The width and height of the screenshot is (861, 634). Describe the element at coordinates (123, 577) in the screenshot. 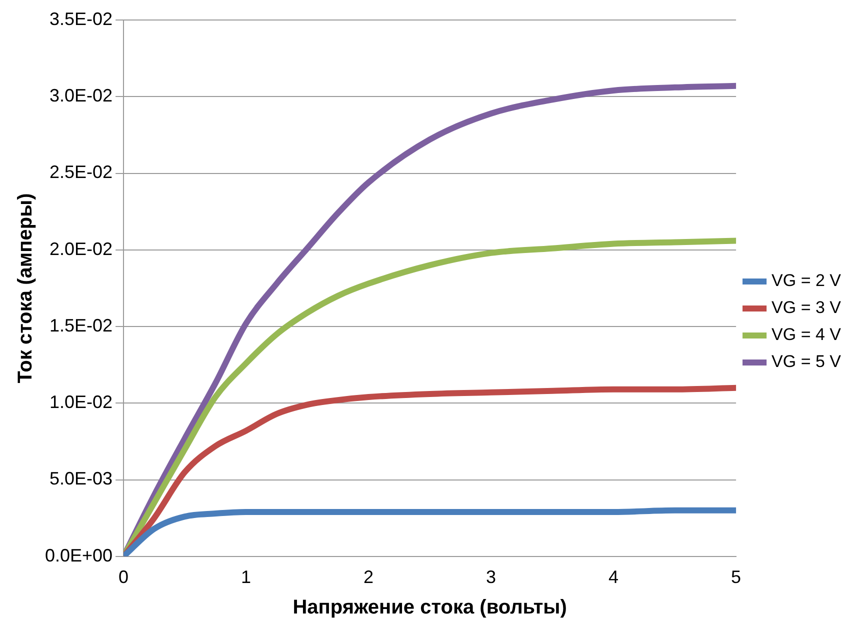

I see `x-tick-label: 0` at that location.